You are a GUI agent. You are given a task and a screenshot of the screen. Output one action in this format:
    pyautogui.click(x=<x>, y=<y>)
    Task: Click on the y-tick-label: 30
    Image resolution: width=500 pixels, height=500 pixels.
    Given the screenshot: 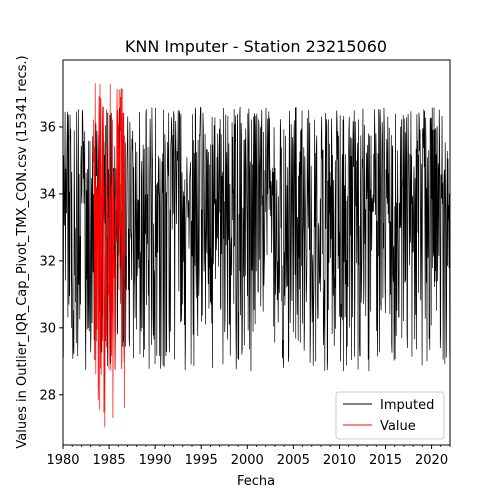 What is the action you would take?
    pyautogui.click(x=47, y=328)
    